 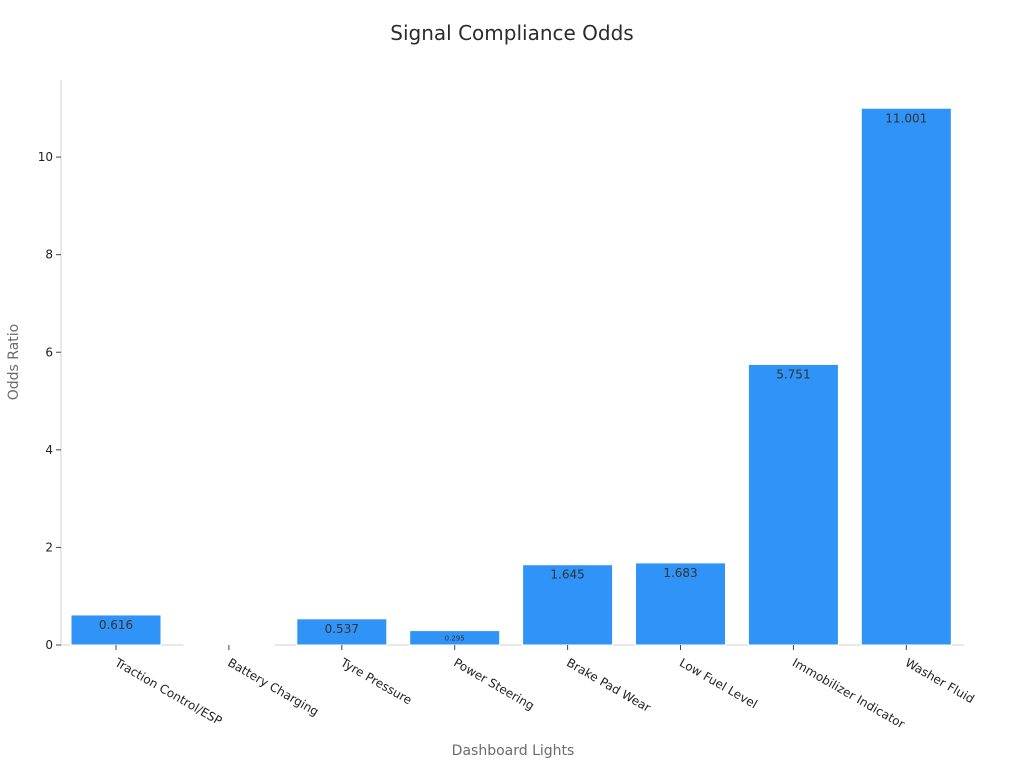 I want to click on y-tick-label: 6, so click(x=49, y=352).